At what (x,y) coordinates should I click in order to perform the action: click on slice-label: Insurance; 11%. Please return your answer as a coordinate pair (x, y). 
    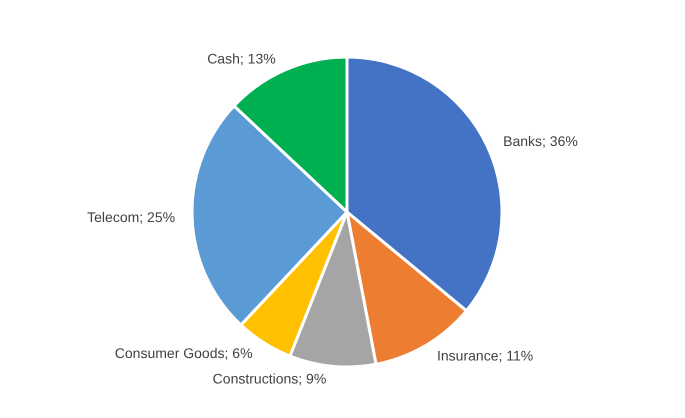
    Looking at the image, I should click on (485, 356).